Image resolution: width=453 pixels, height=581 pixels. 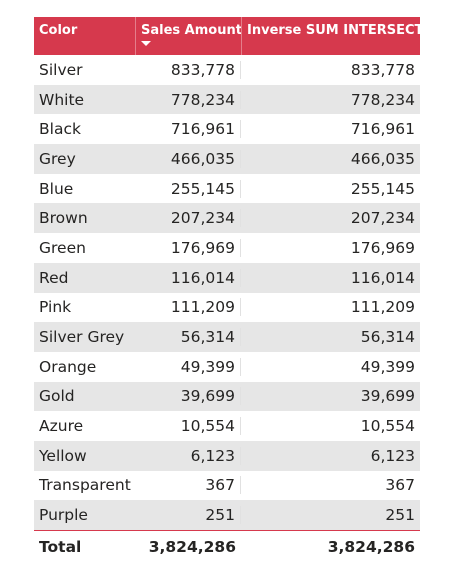 What do you see at coordinates (188, 99) in the screenshot?
I see `sales-amount-cell: 778,234` at bounding box center [188, 99].